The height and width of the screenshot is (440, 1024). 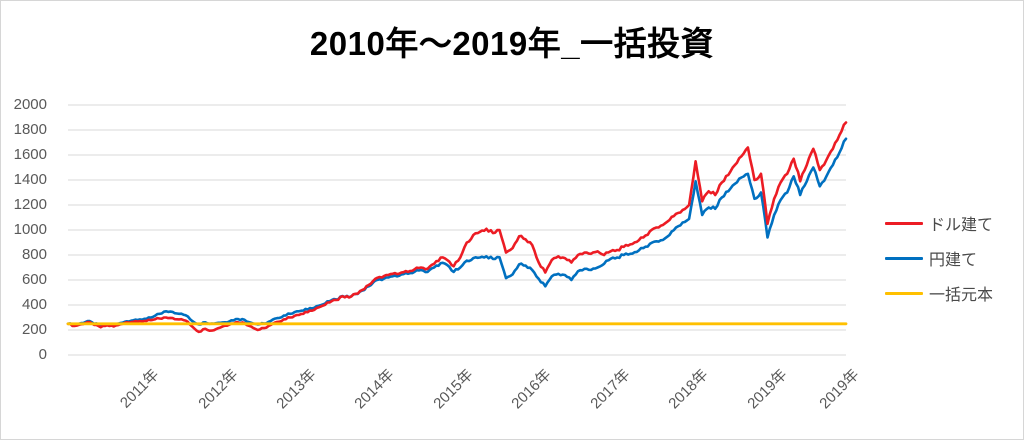 I want to click on legend-label-principal: 一括元本, so click(x=961, y=295).